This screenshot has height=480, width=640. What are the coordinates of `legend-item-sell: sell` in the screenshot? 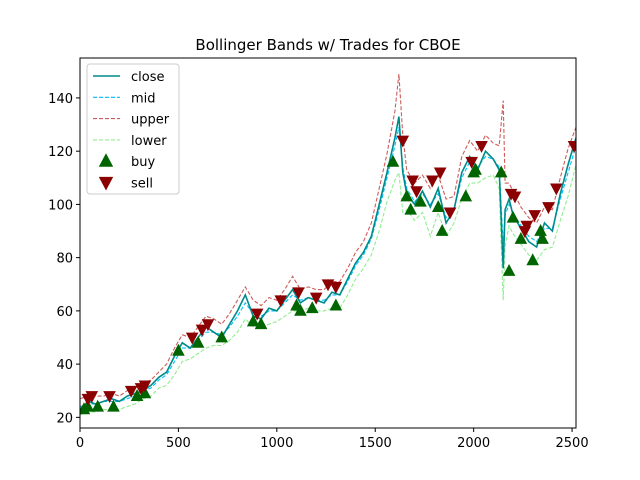 It's located at (125, 184).